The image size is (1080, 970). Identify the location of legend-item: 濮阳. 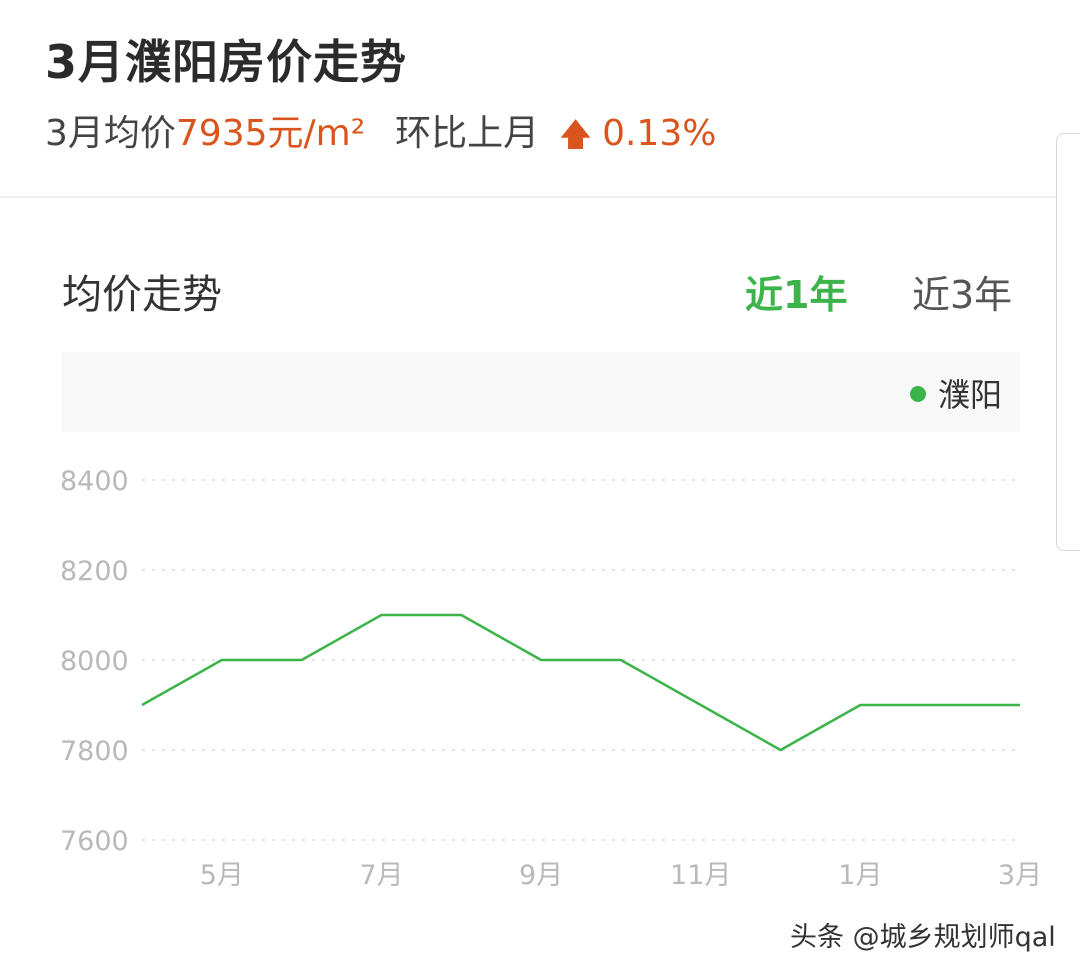
(955, 393).